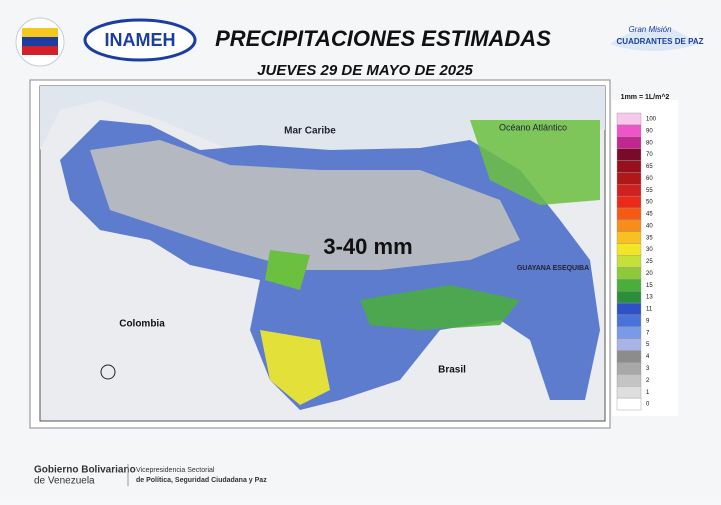 The image size is (721, 505). I want to click on map-label: Colombia, so click(142, 324).